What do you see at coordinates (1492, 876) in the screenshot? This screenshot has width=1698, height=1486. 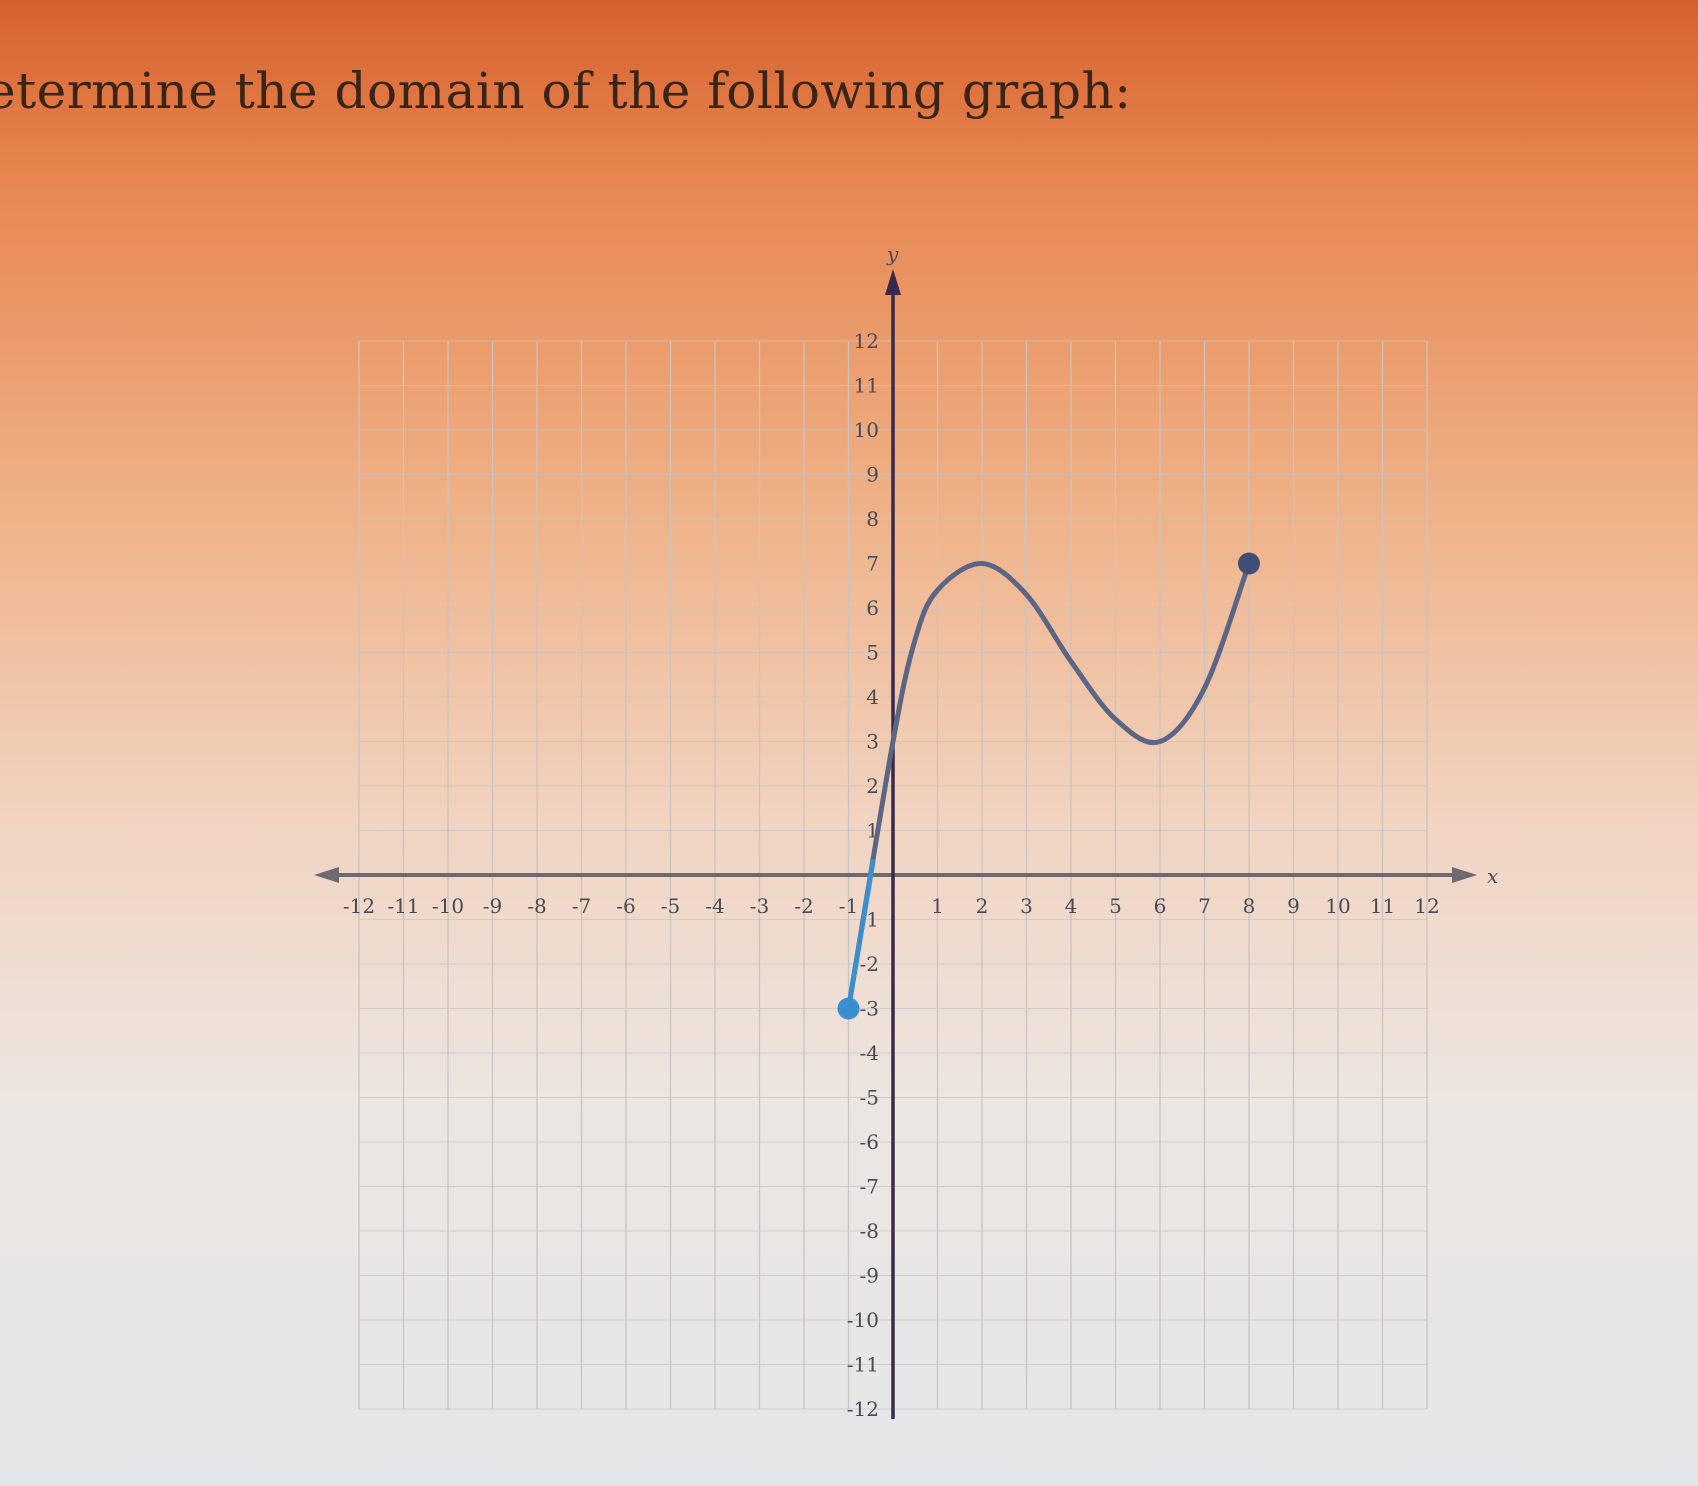 I see `x-axis-label: x` at bounding box center [1492, 876].